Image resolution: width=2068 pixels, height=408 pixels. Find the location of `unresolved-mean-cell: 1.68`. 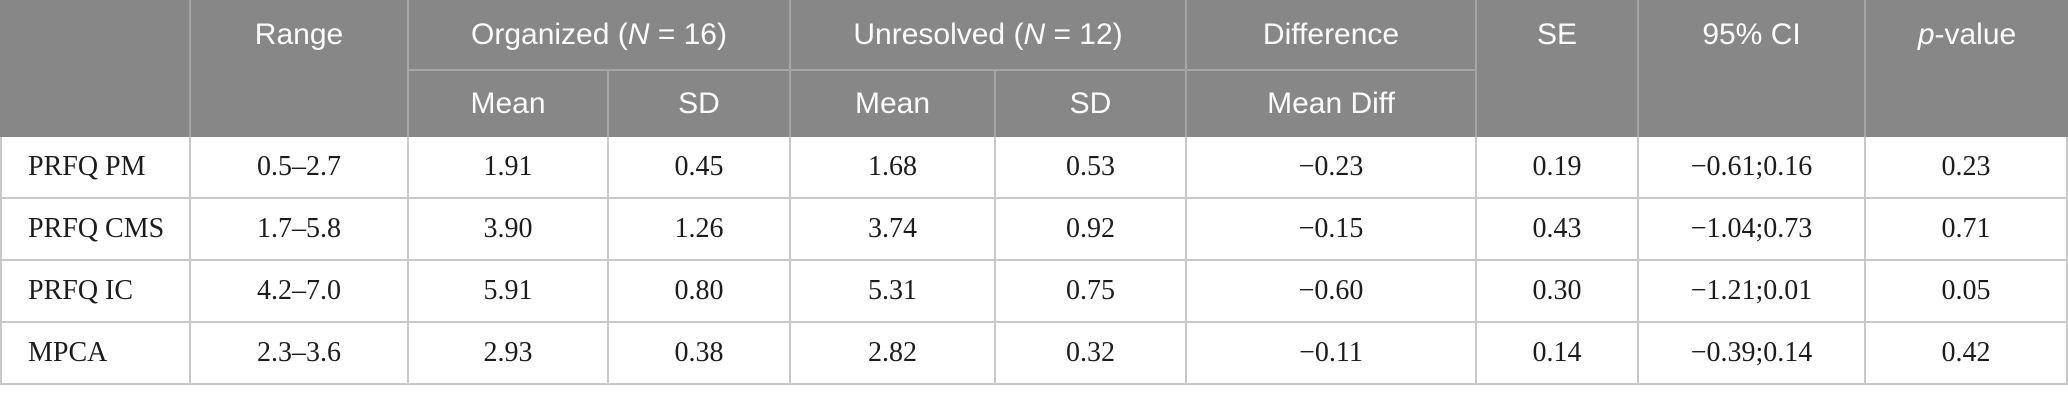

unresolved-mean-cell: 1.68 is located at coordinates (894, 168).